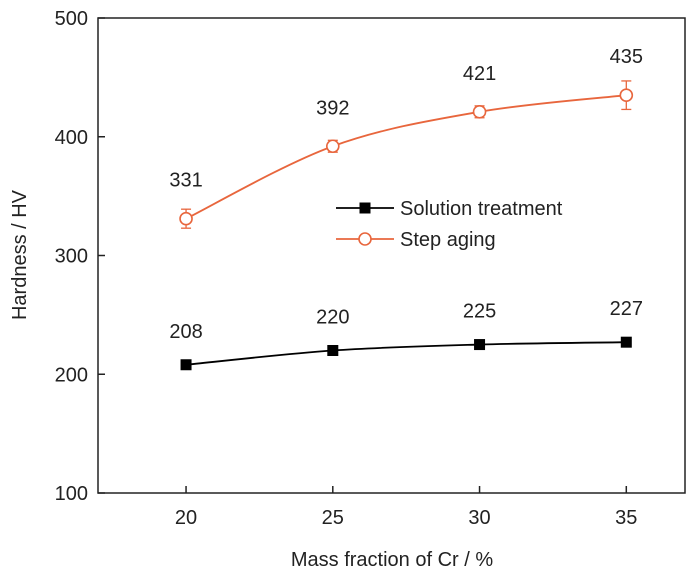 This screenshot has width=700, height=576. I want to click on y-tick-label: 300, so click(71, 257).